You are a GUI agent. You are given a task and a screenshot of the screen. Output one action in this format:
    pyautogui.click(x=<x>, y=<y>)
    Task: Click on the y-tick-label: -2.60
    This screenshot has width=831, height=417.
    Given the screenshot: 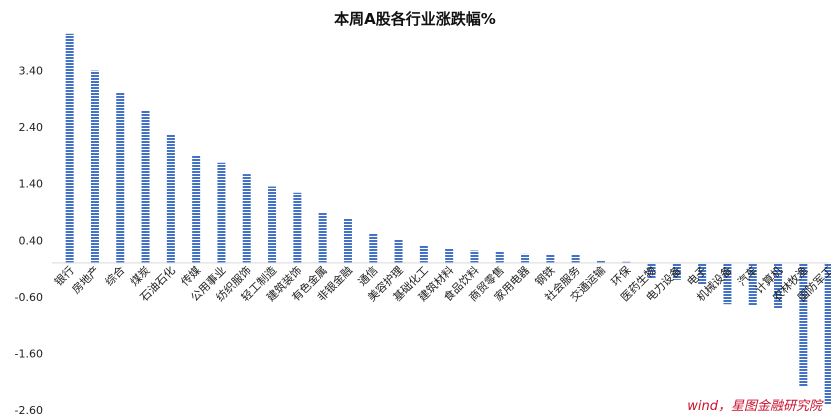 What is the action you would take?
    pyautogui.click(x=29, y=410)
    